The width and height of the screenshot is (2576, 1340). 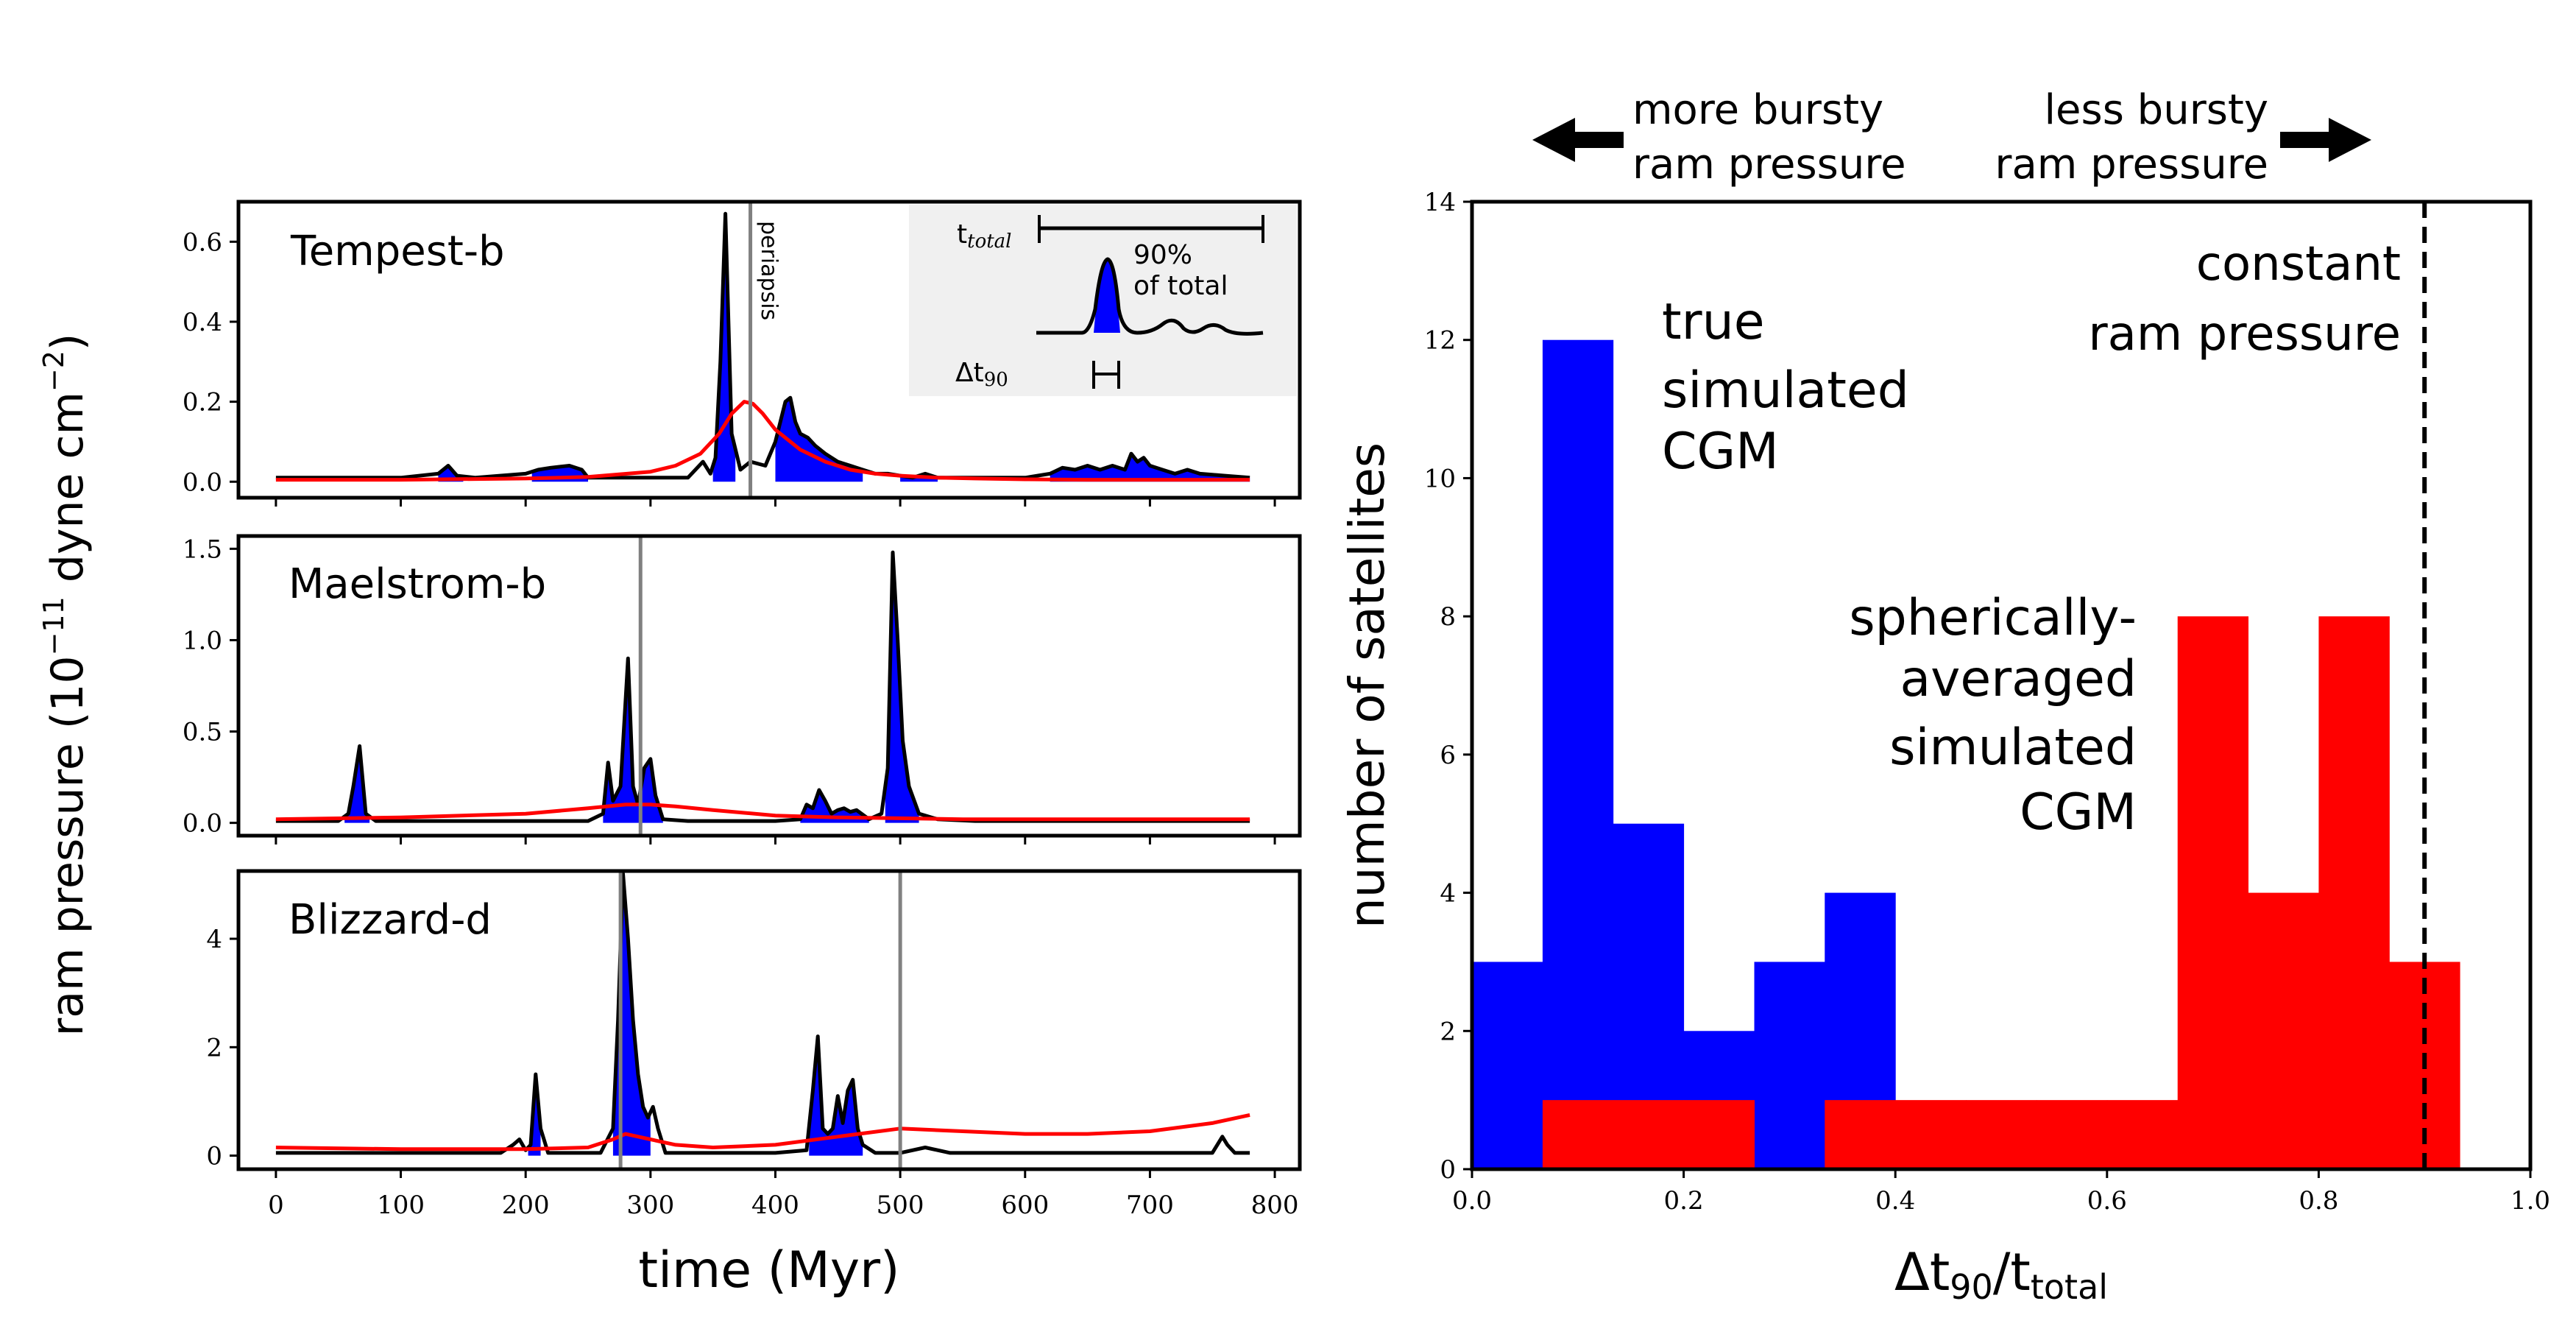 What do you see at coordinates (900, 1205) in the screenshot?
I see `left-xtick-label: 500` at bounding box center [900, 1205].